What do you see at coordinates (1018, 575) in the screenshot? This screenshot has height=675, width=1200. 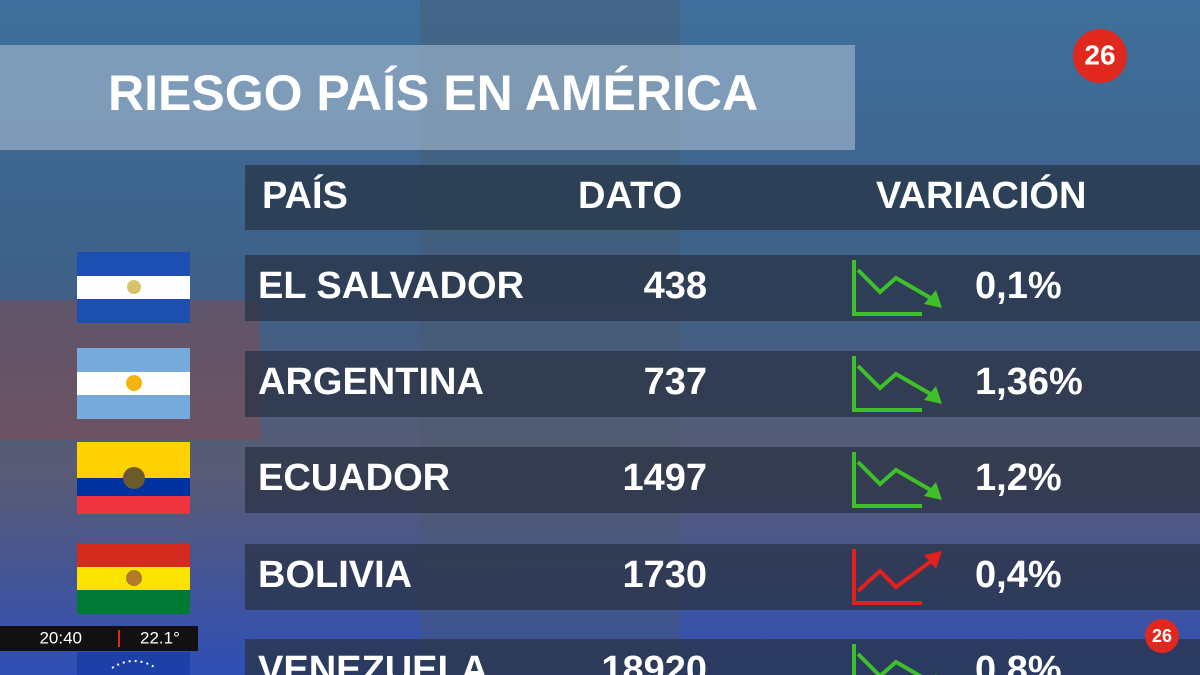 I see `variacion: 0,4%` at bounding box center [1018, 575].